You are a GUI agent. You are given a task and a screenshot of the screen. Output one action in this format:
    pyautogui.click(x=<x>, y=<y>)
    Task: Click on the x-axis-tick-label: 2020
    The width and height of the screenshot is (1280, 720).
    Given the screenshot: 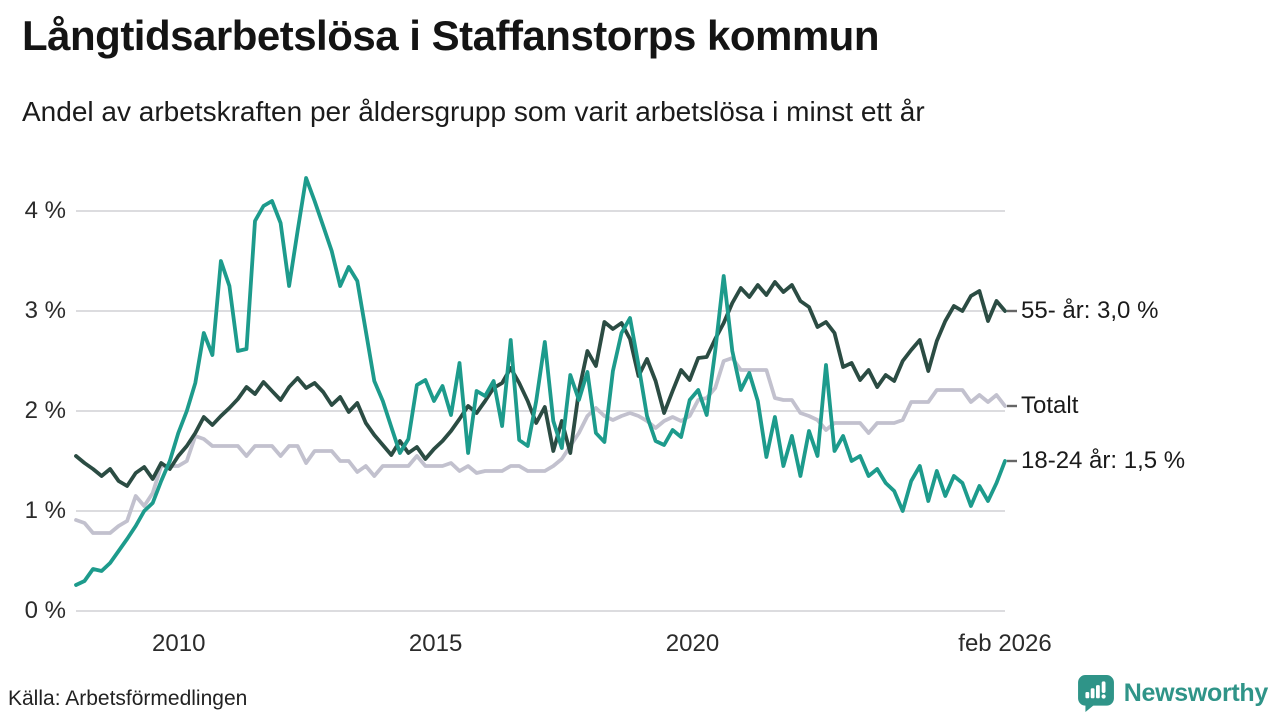 What is the action you would take?
    pyautogui.click(x=692, y=643)
    